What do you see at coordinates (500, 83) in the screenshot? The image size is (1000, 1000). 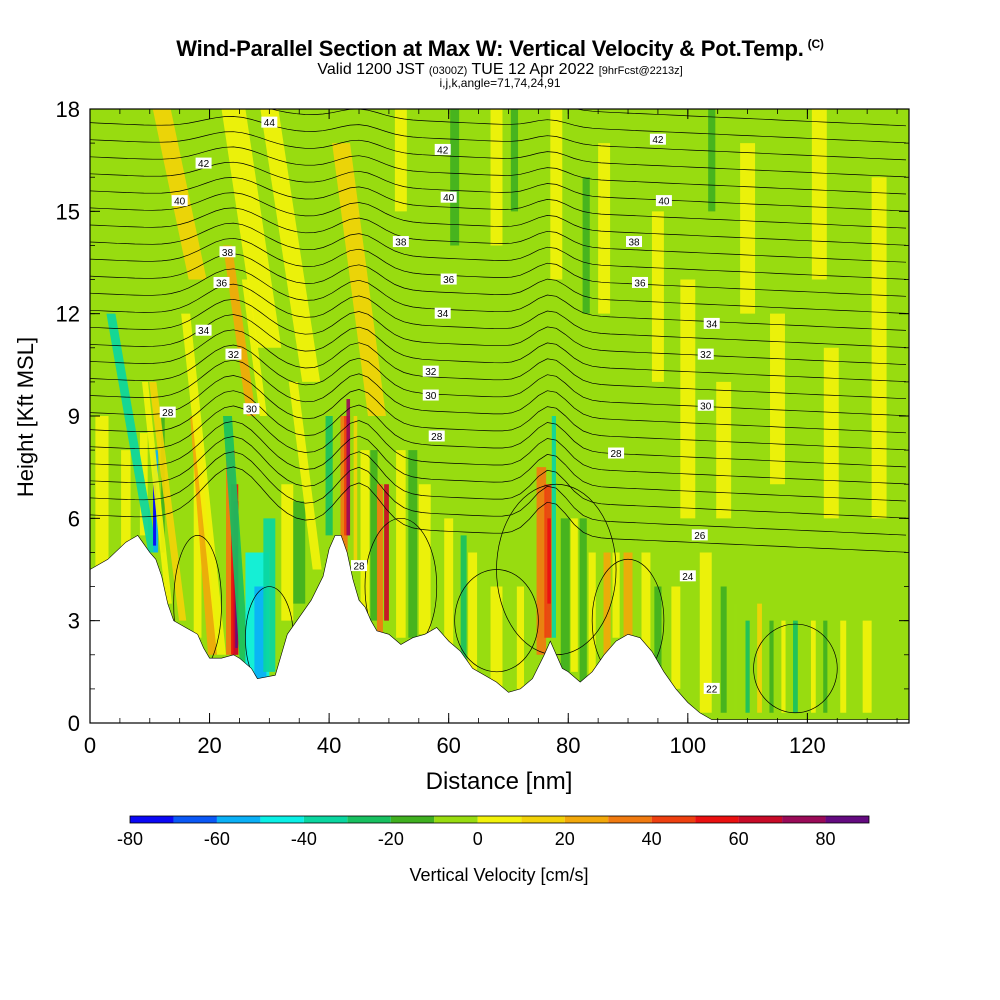 I see `grid-indices-line: i,j,k,angle=71,74,24,91` at bounding box center [500, 83].